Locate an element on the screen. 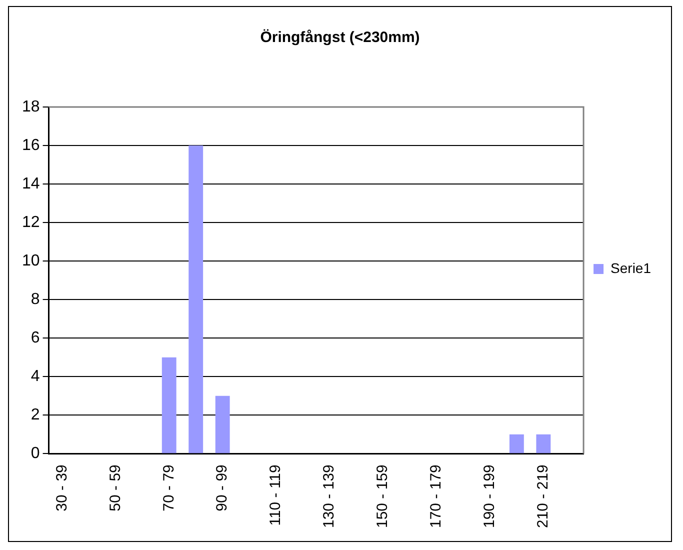  x-tick-label: 110 - 119 is located at coordinates (275, 495).